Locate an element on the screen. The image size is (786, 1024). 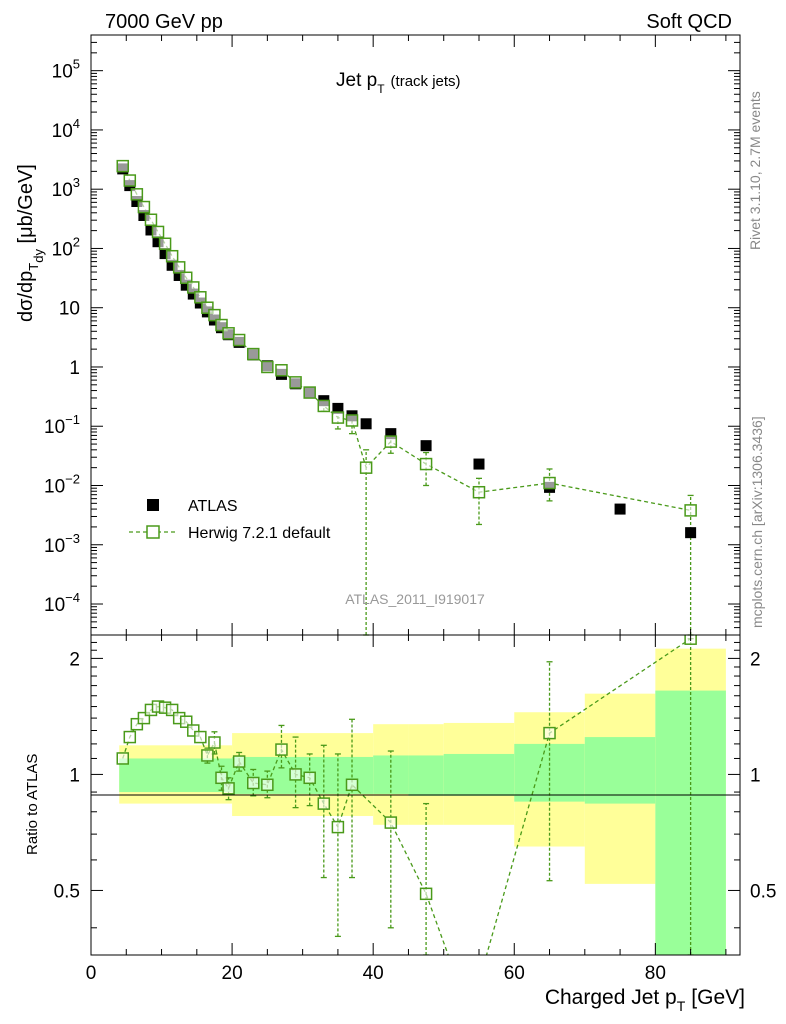
main-y-tick-label: 10⁵ is located at coordinates (66, 70).